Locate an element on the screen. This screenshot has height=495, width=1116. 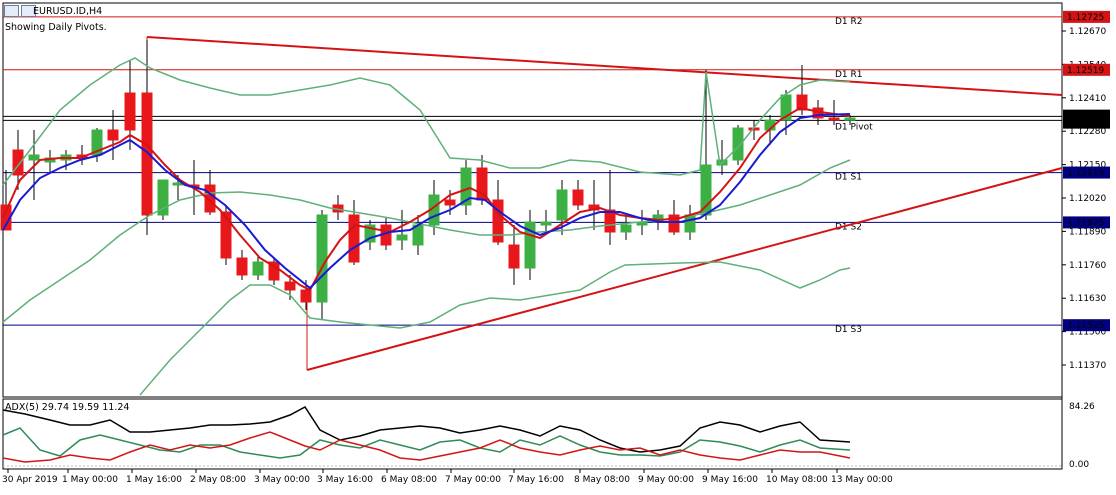
adx-line is located at coordinates (426, 429).